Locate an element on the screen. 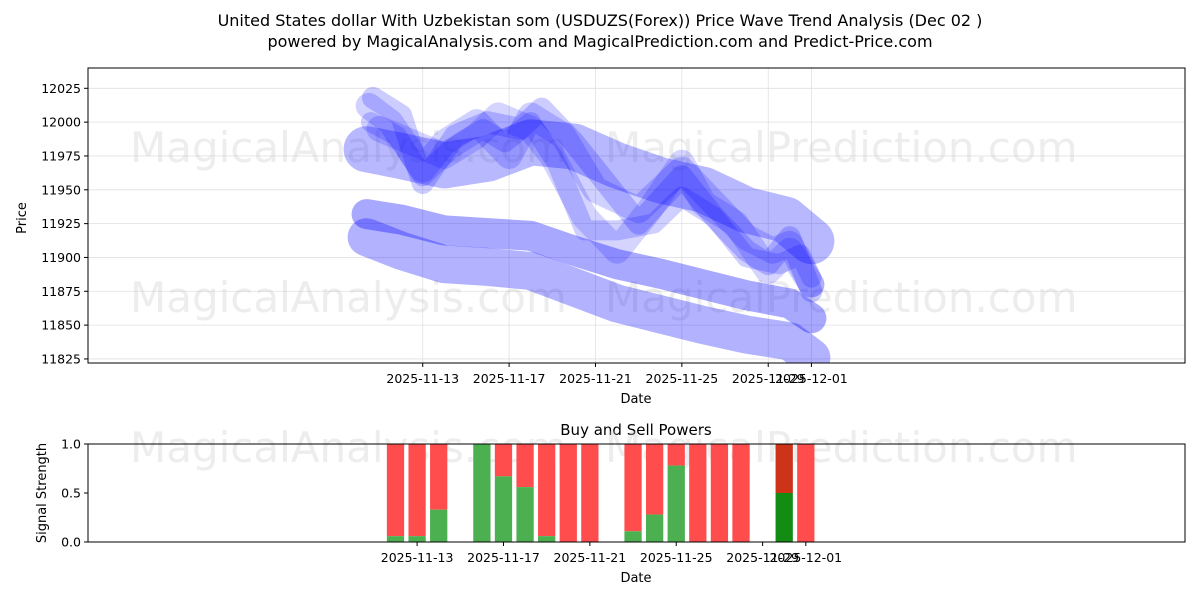 This screenshot has width=1200, height=600. price-y-tick-label: 12000 is located at coordinates (61, 122).